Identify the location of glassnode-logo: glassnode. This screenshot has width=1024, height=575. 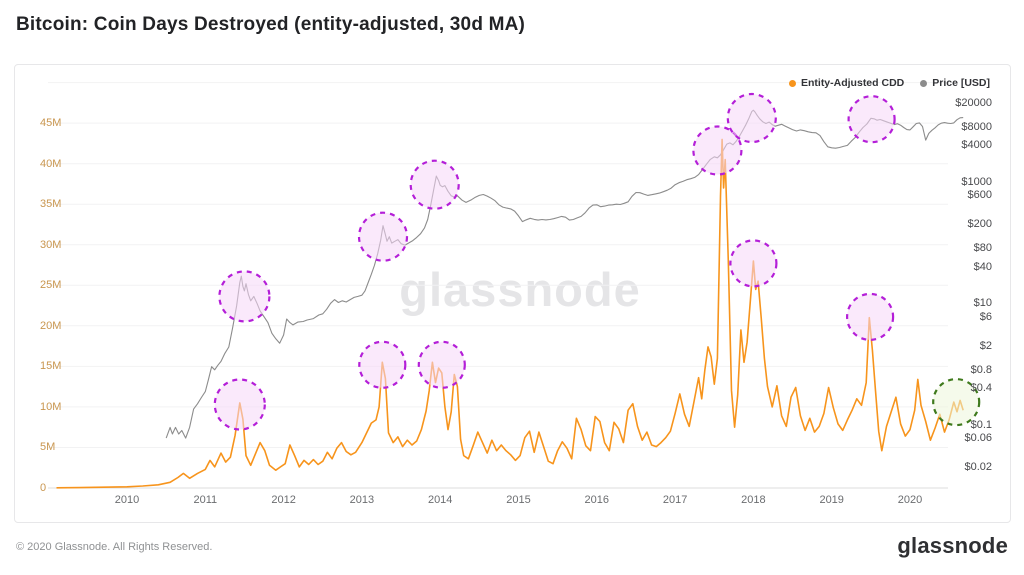
(952, 545).